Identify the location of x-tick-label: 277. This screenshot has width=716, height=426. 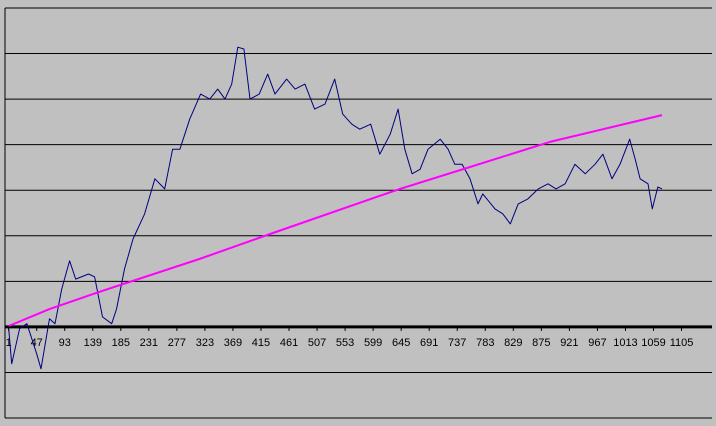
(177, 343).